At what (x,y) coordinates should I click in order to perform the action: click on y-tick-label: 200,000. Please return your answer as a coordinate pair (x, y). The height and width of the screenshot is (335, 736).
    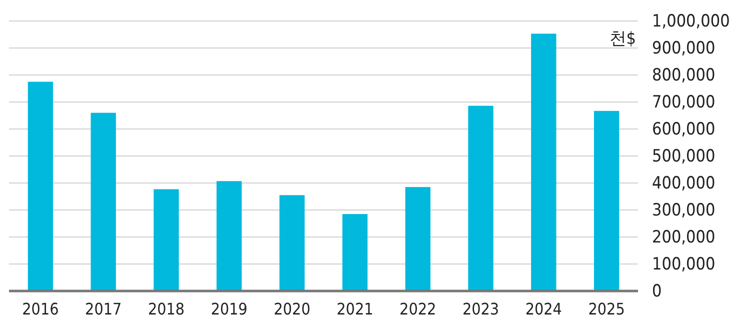
    Looking at the image, I should click on (684, 237).